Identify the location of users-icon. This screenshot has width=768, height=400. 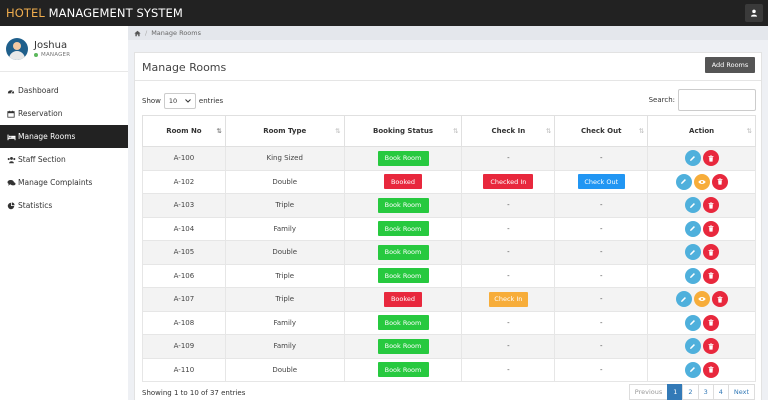
(11, 159).